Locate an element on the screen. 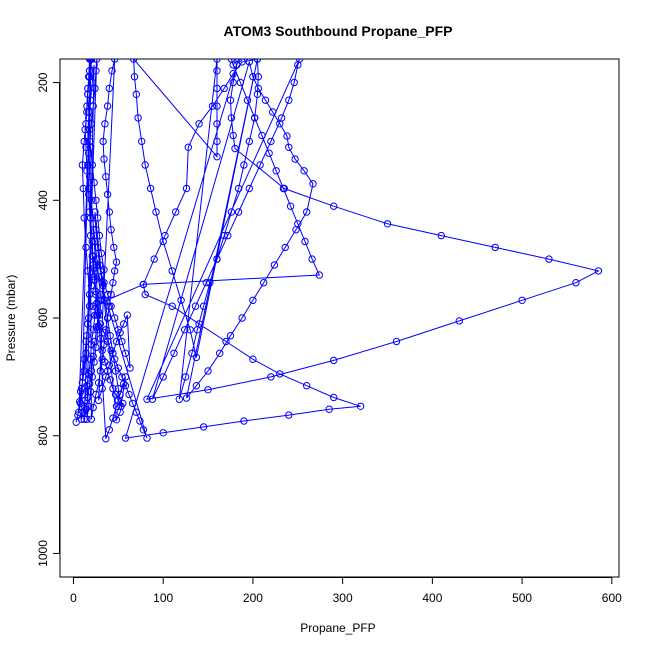 The height and width of the screenshot is (650, 650). x-tick-label: 100 is located at coordinates (163, 598).